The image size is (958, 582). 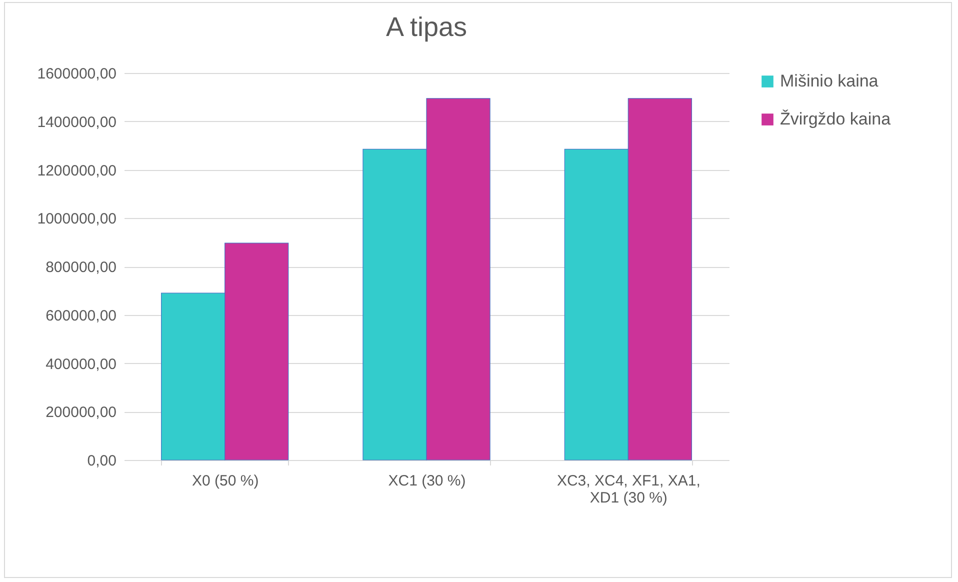 What do you see at coordinates (76, 171) in the screenshot?
I see `y-tick-label: 1200000,00` at bounding box center [76, 171].